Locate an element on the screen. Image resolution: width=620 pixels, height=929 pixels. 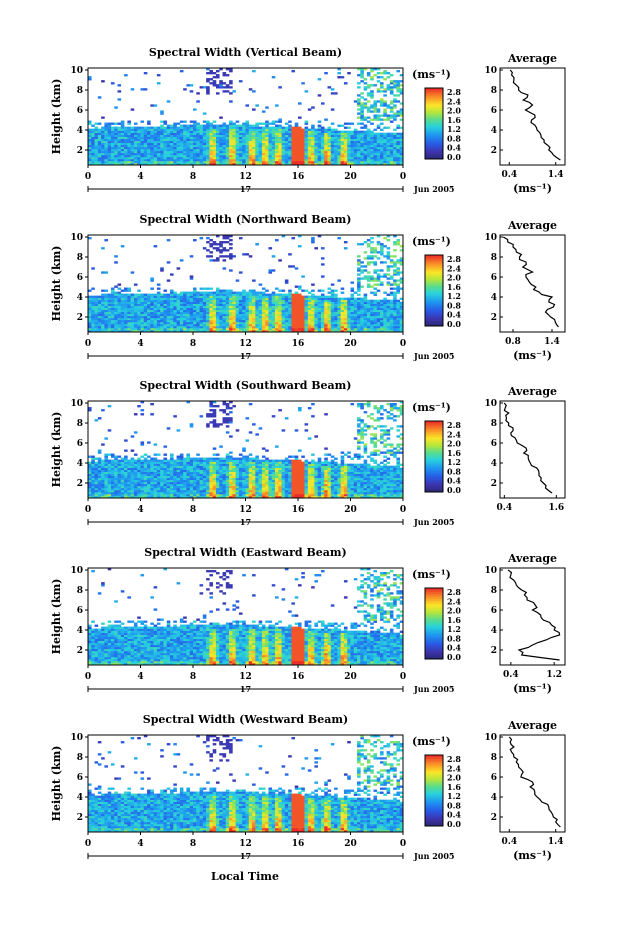
colorbar-frame is located at coordinates (434, 623).